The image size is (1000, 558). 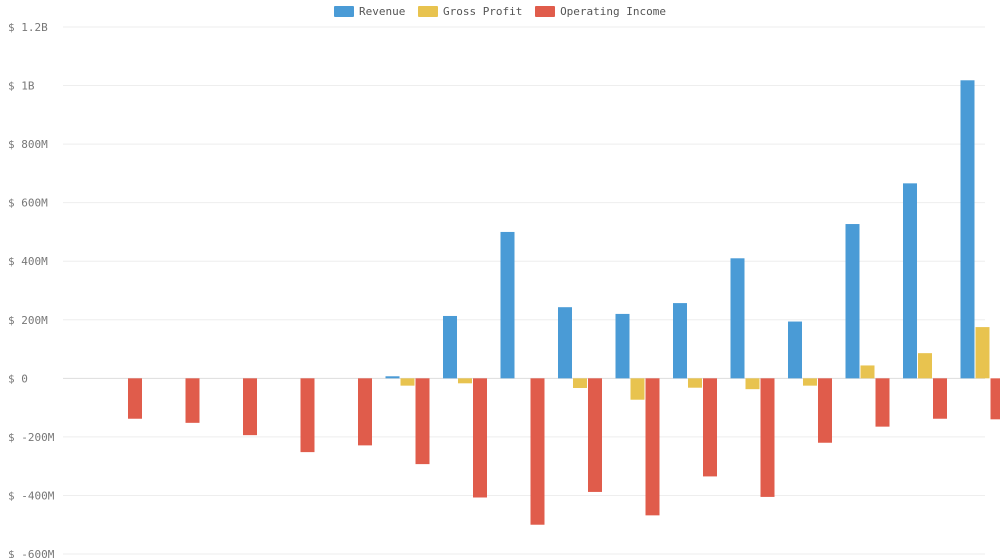 What do you see at coordinates (21, 86) in the screenshot?
I see `y-tick-label: $ 1B` at bounding box center [21, 86].